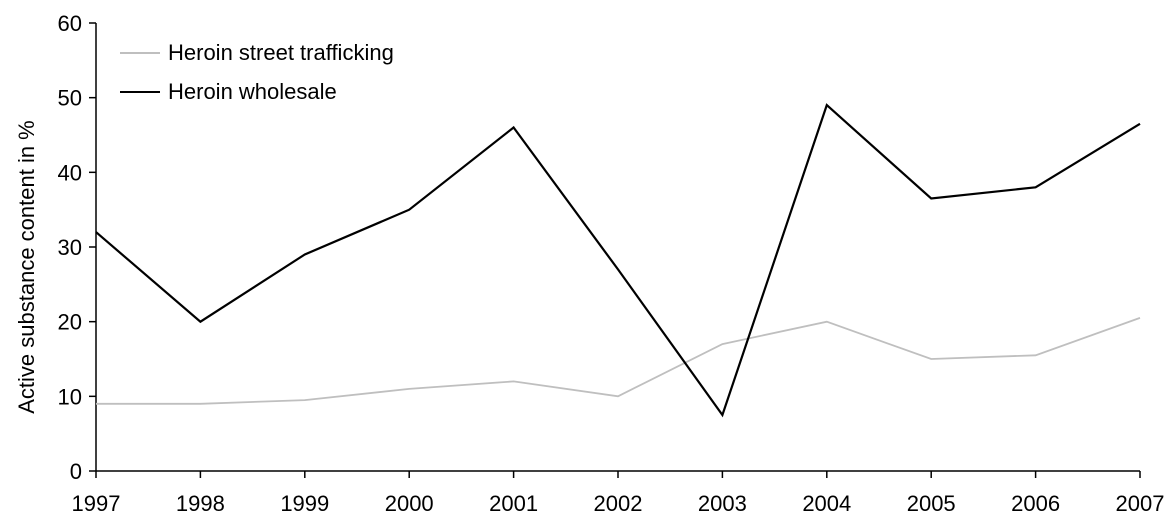  What do you see at coordinates (281, 52) in the screenshot?
I see `legend-label: Heroin street trafficking` at bounding box center [281, 52].